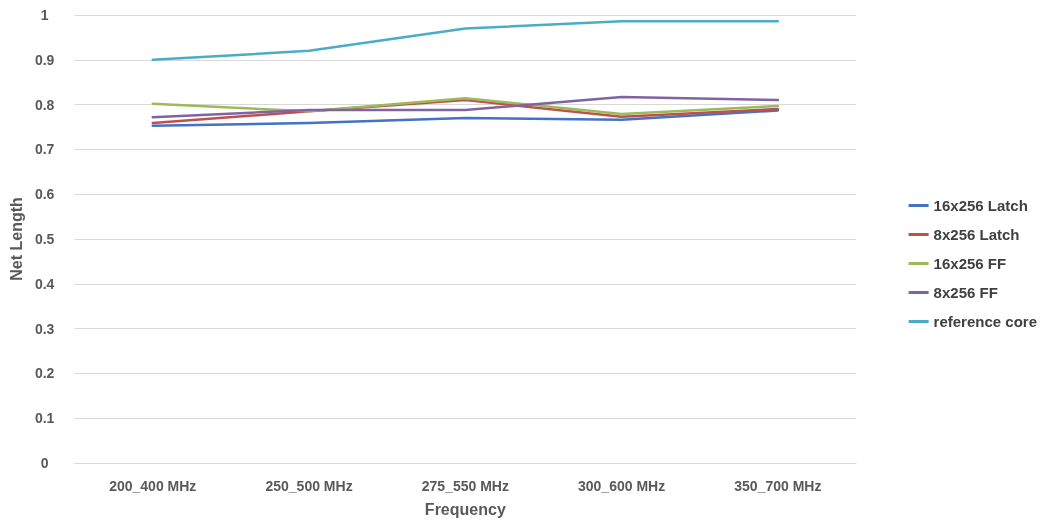  What do you see at coordinates (970, 263) in the screenshot?
I see `legend-label: 16x256 FF` at bounding box center [970, 263].